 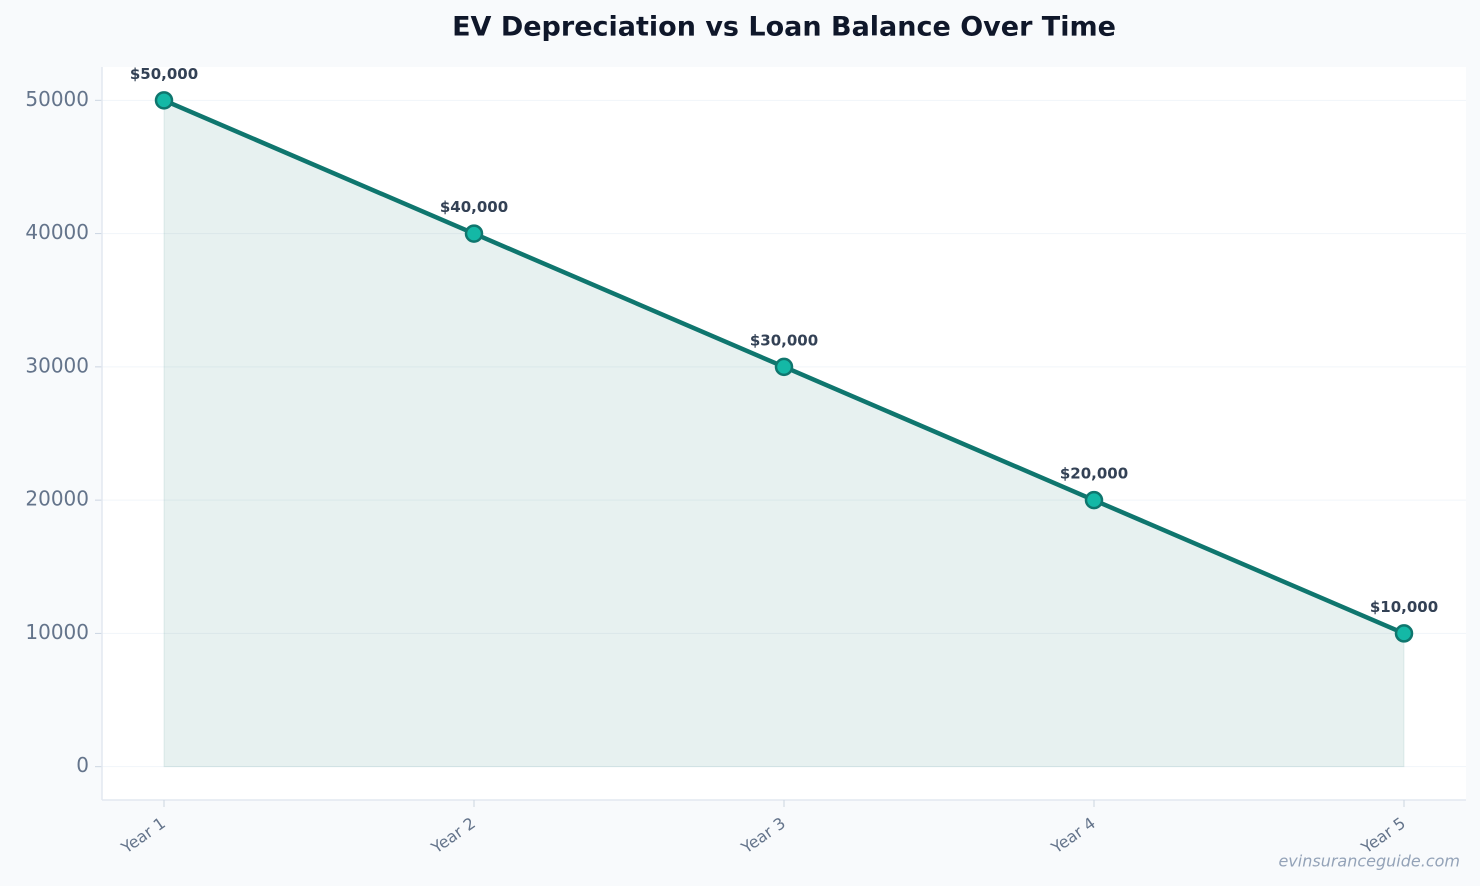 I want to click on y-tick-label: 50000, so click(x=57, y=99).